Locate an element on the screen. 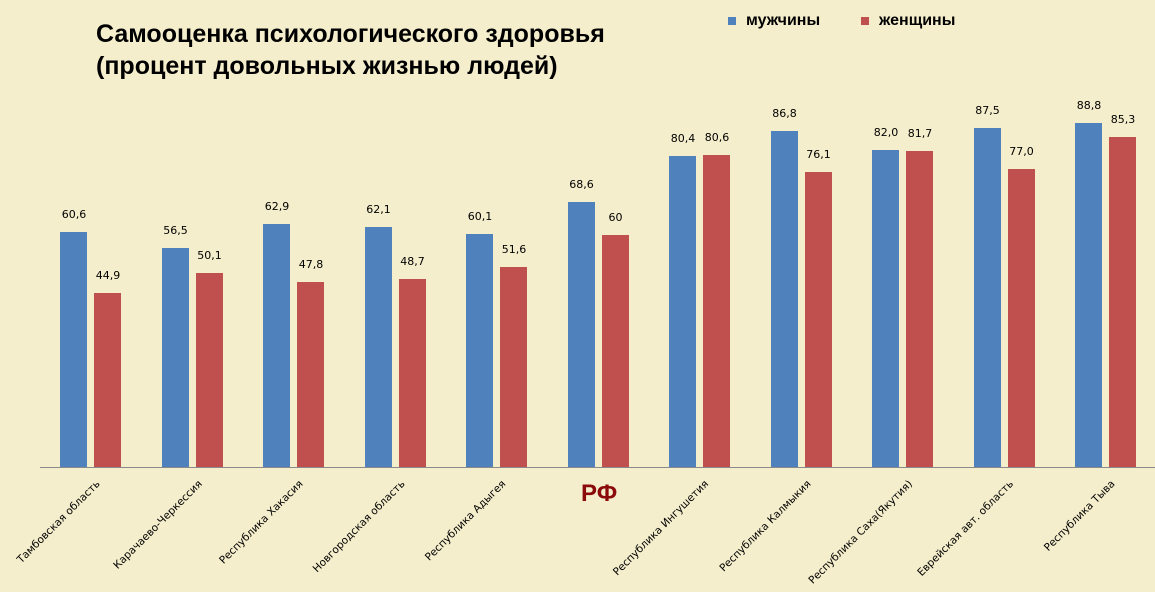 The image size is (1155, 592). data-label: 76,1 is located at coordinates (818, 155).